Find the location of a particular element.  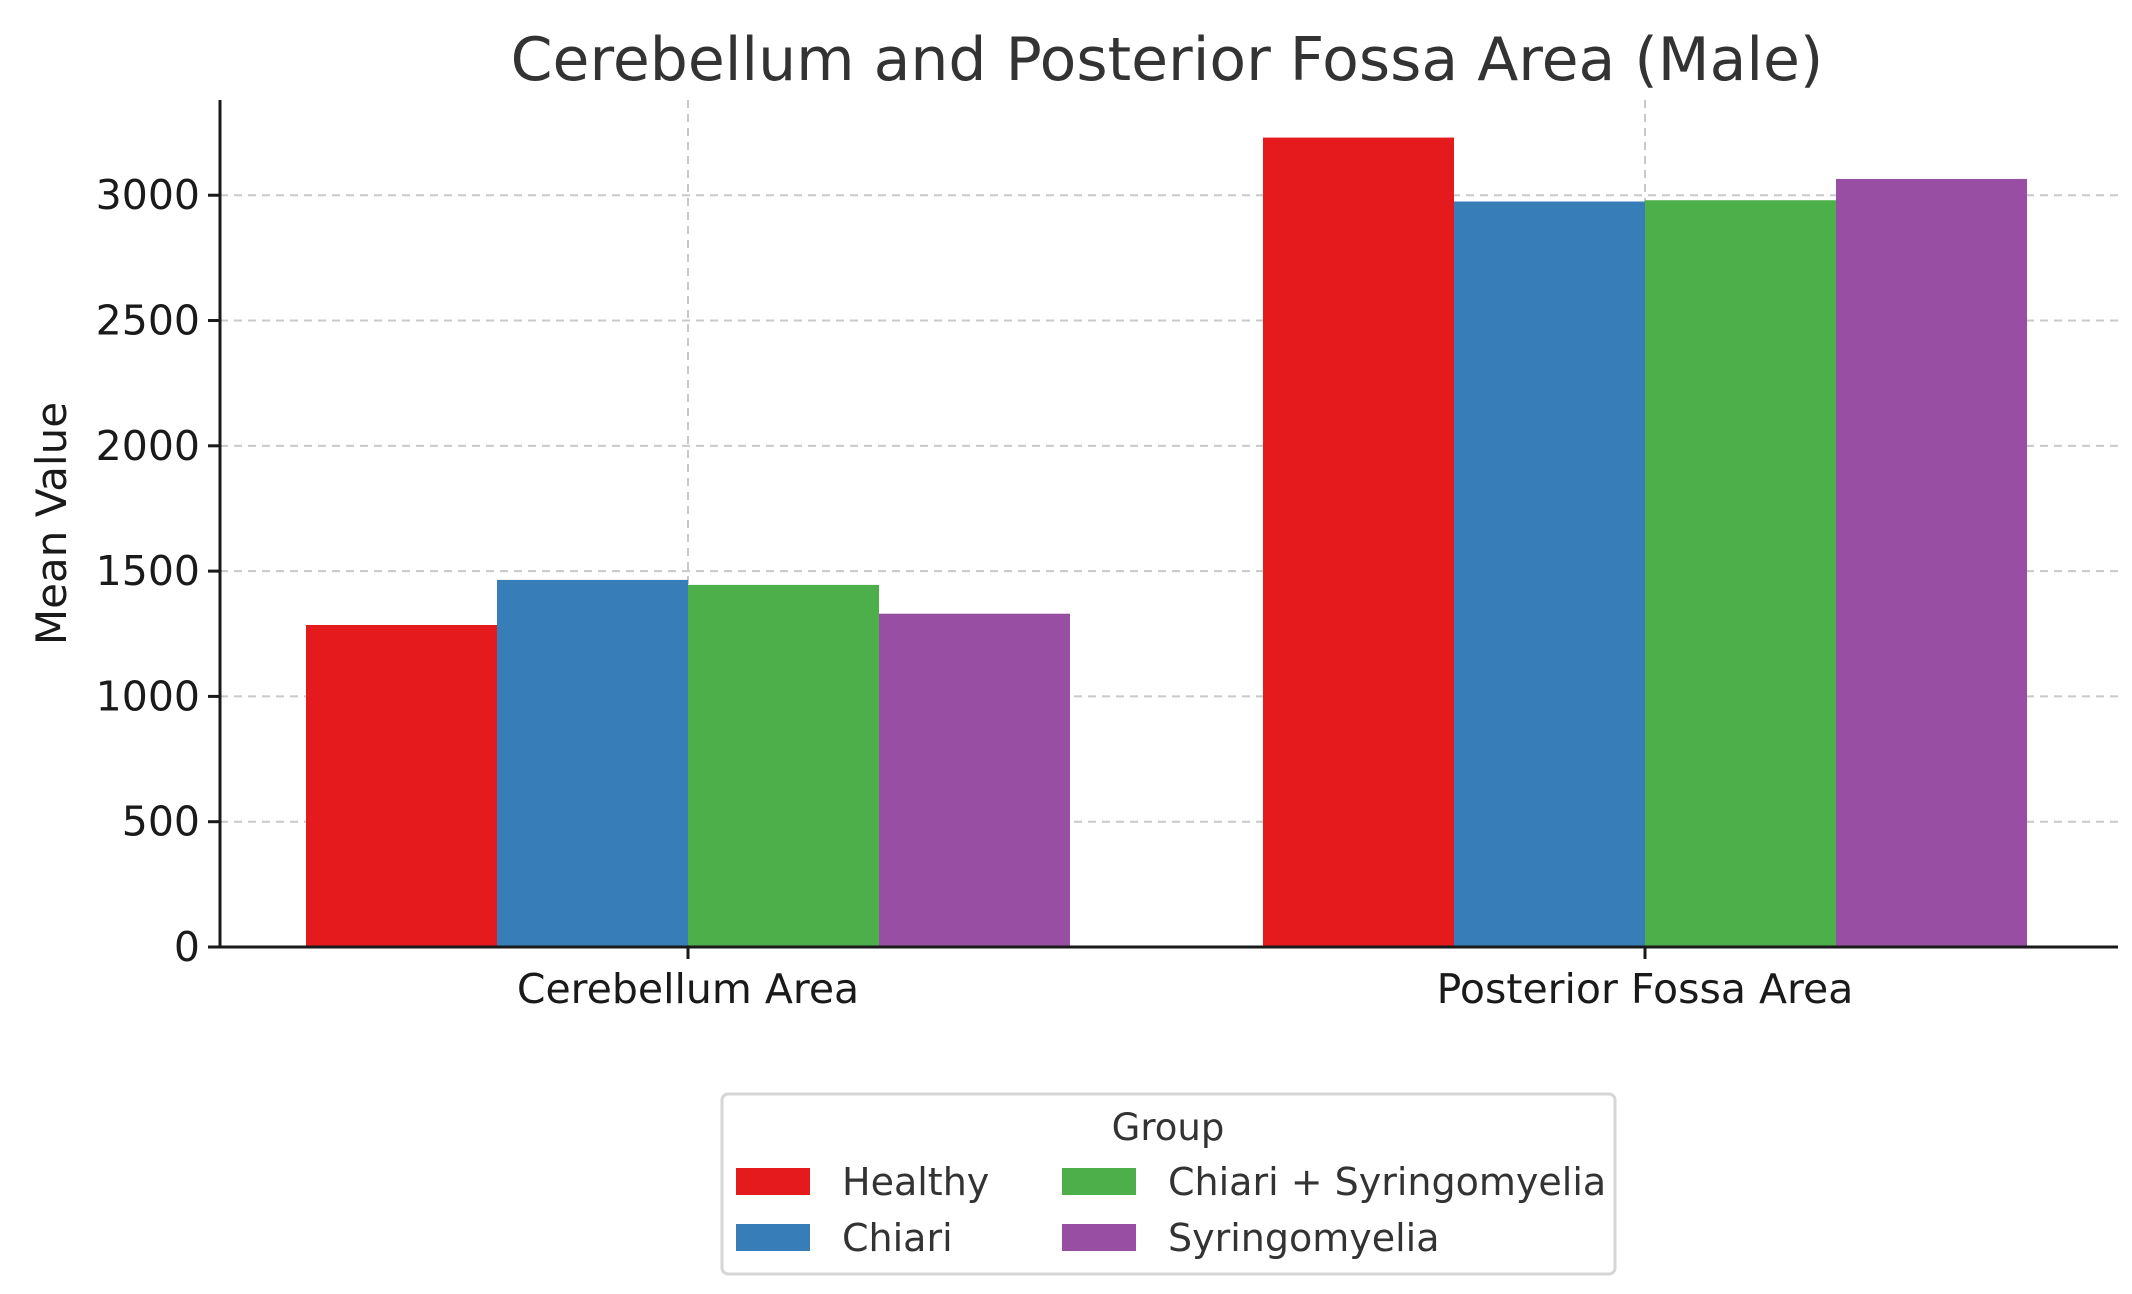

legend-swatch-chiari-syringomyelia is located at coordinates (1099, 1181).